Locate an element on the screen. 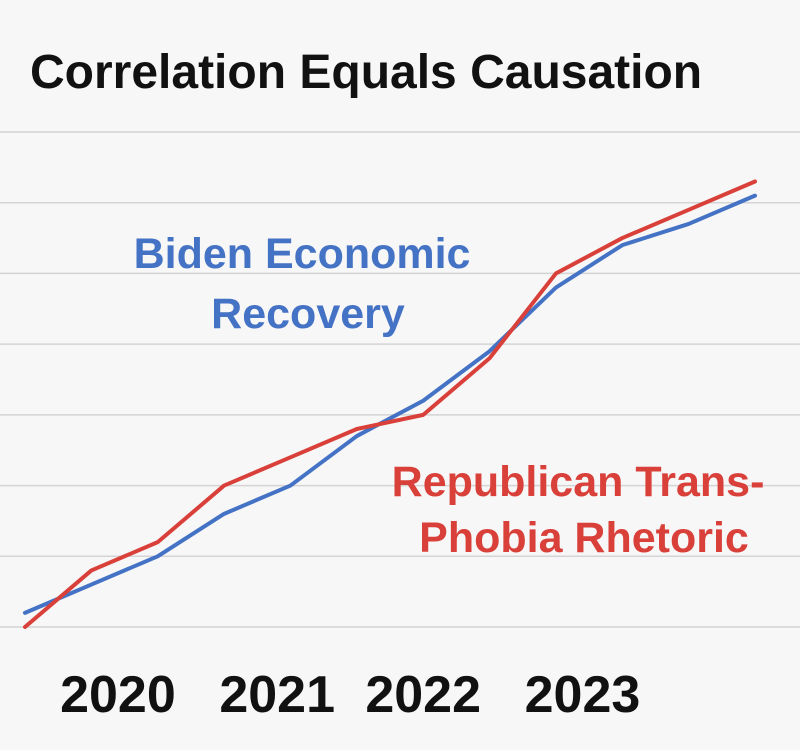  x-tick-label-2020: 2020 is located at coordinates (118, 695).